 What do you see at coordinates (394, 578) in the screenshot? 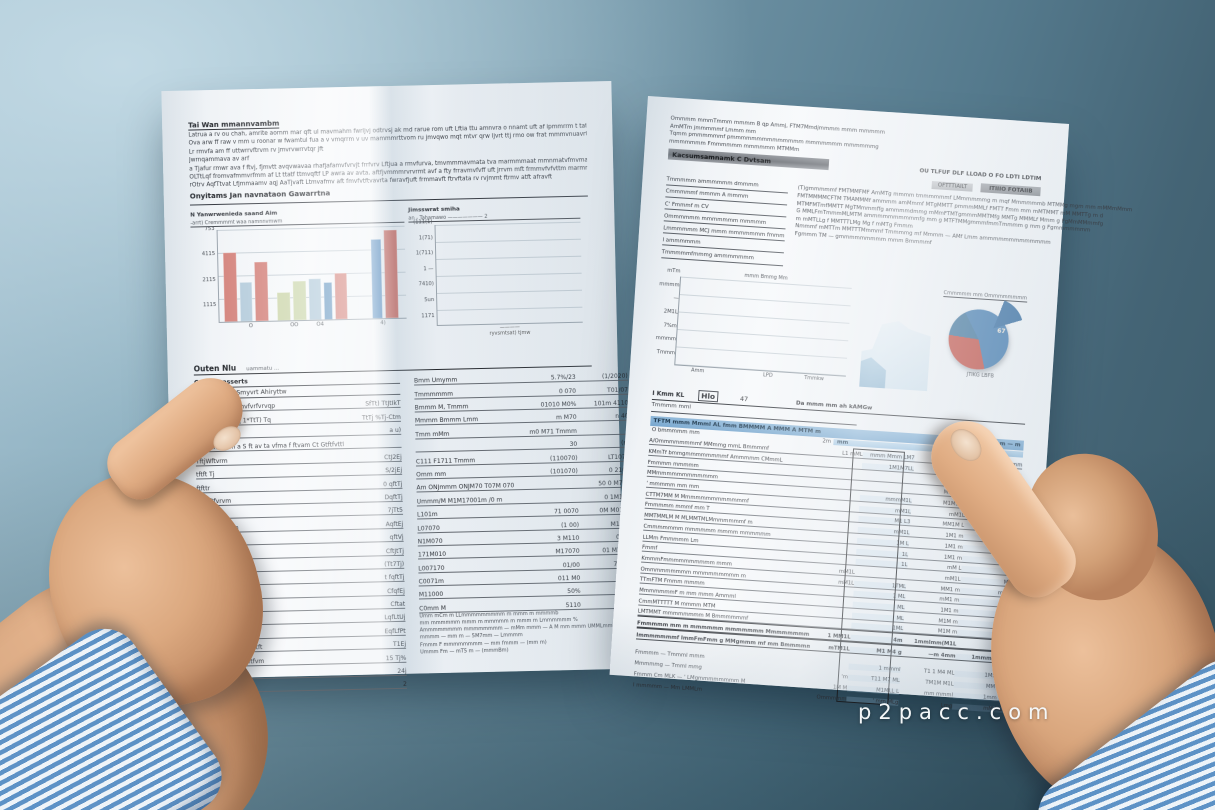
I see `table-cell: t fqftTj` at bounding box center [394, 578].